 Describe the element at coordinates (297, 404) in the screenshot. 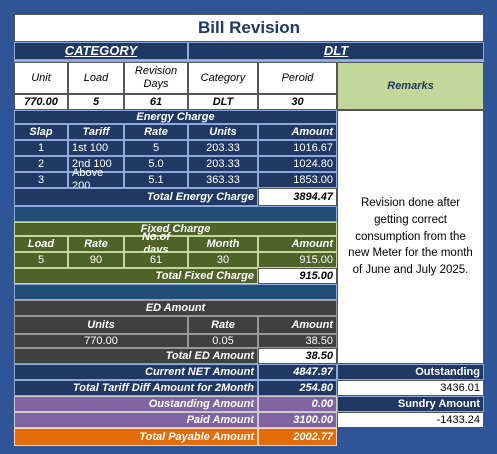

I see `summary-value: 0.00` at that location.